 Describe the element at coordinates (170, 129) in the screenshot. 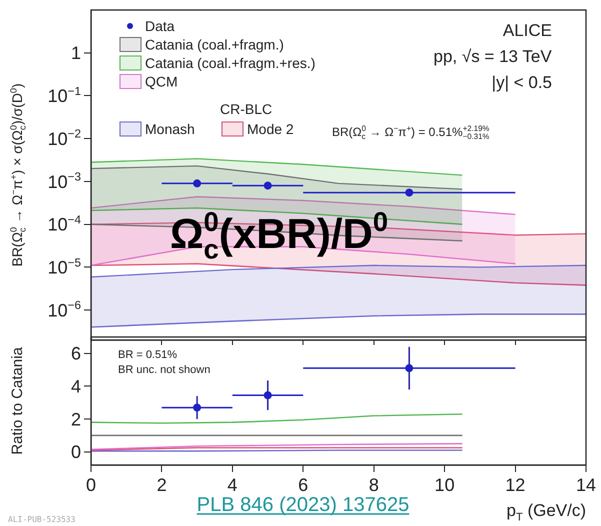

I see `legend-label: Monash` at that location.